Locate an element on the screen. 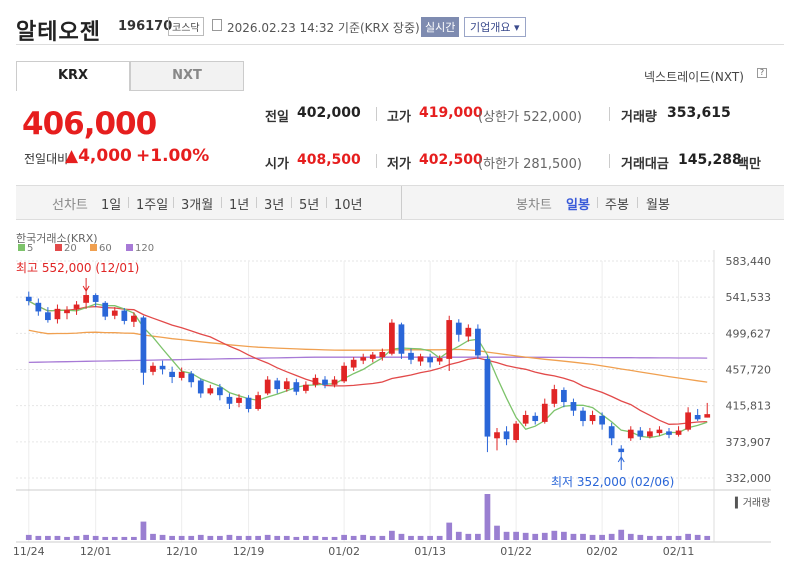 Image resolution: width=785 pixels, height=563 pixels. period-5y: 5년 is located at coordinates (309, 205).